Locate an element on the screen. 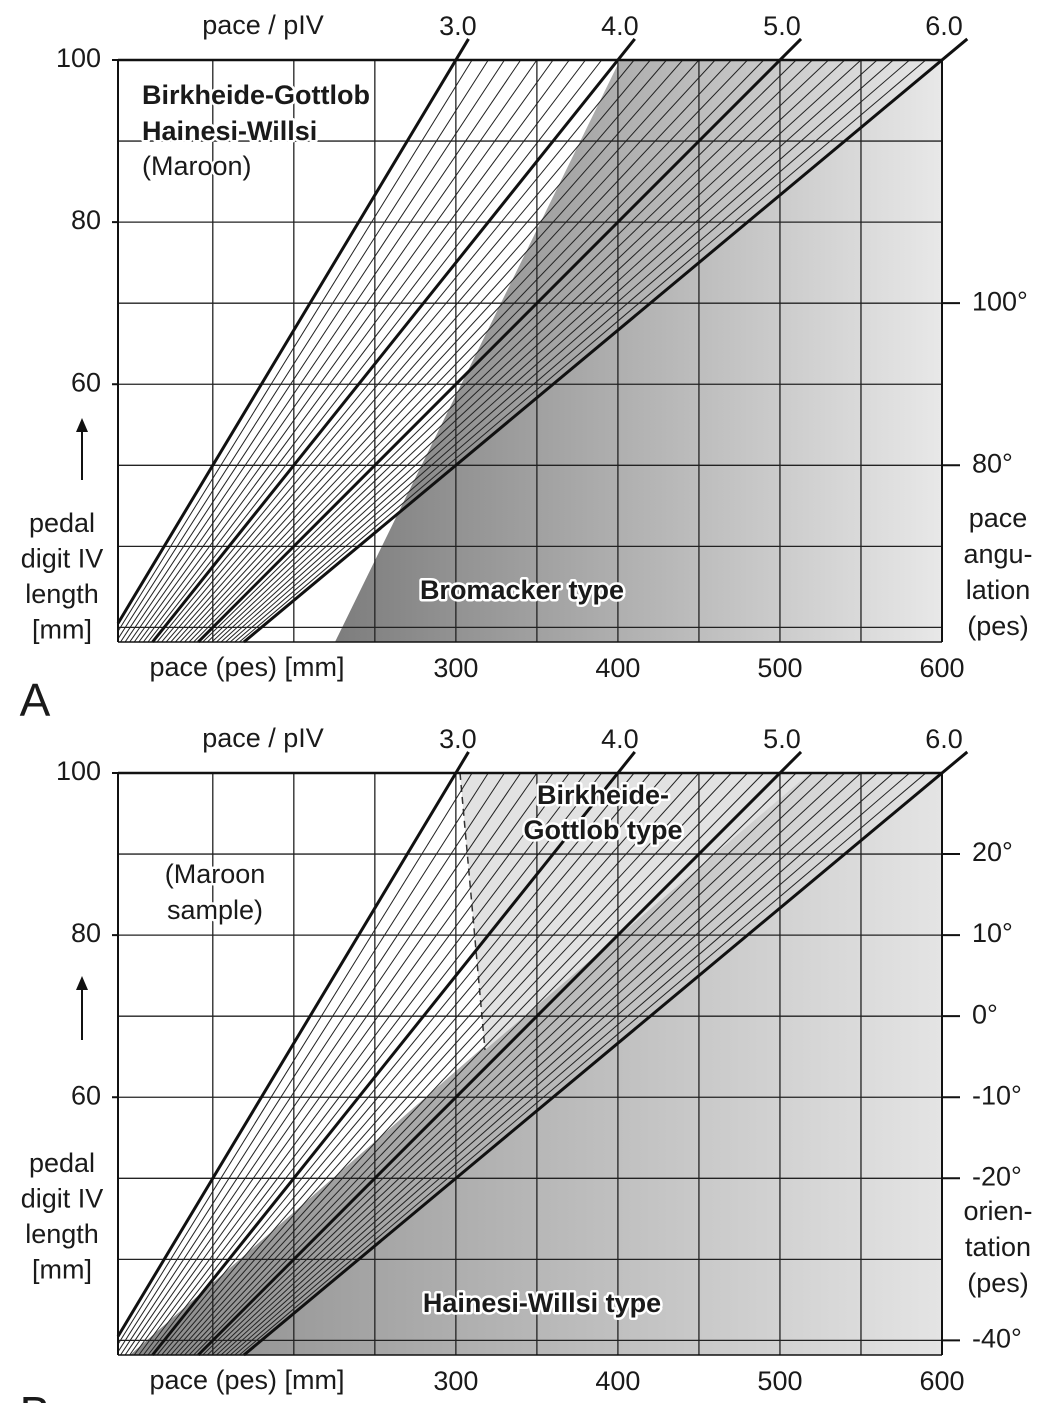 This screenshot has width=1059, height=1408. y2-tick-label: 100° is located at coordinates (1000, 301).